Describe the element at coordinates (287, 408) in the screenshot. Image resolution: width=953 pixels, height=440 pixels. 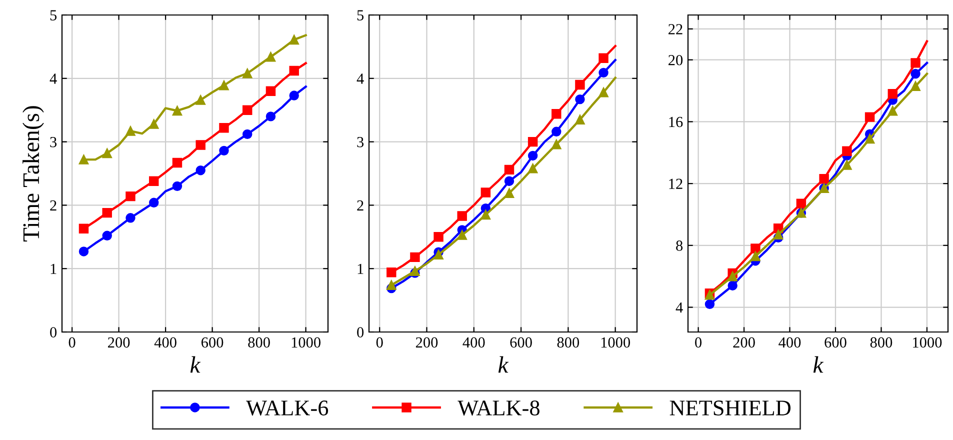
I see `legend-label: WALK-6` at that location.